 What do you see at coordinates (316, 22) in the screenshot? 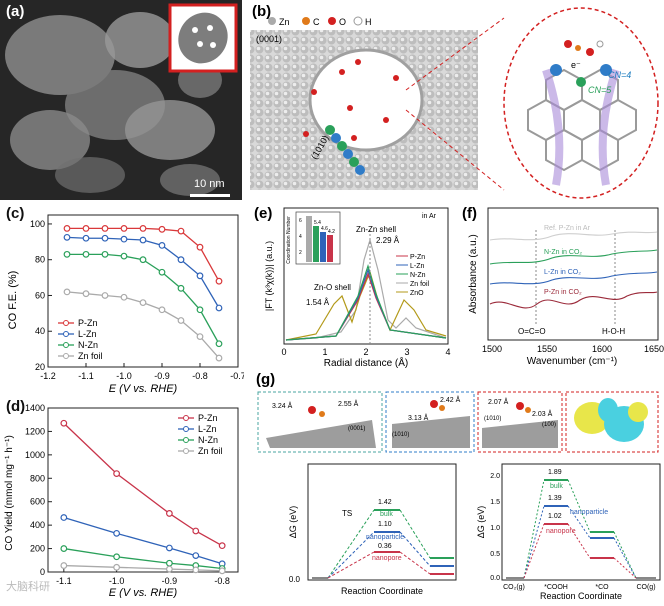
I see `legend-c: C` at bounding box center [316, 22].